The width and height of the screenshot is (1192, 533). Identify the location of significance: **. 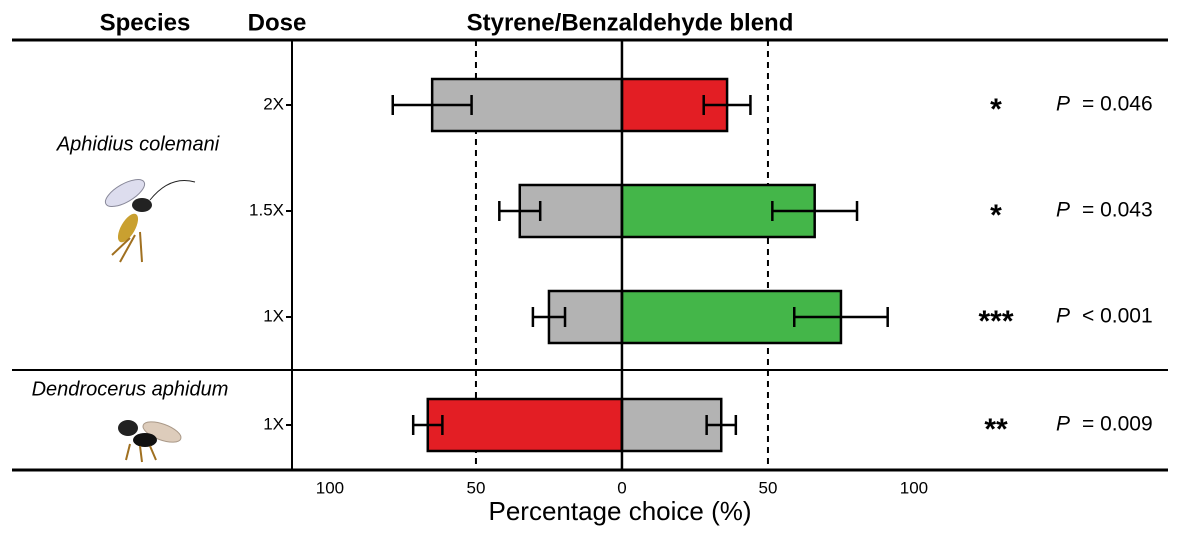
(996, 429).